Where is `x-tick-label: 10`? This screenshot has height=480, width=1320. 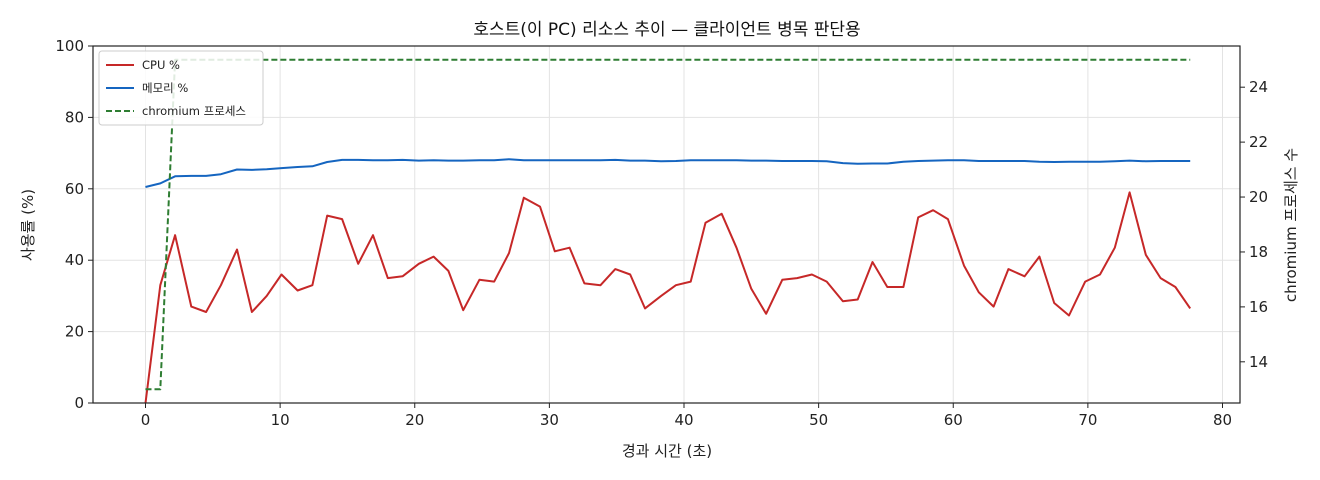 x-tick-label: 10 is located at coordinates (280, 420).